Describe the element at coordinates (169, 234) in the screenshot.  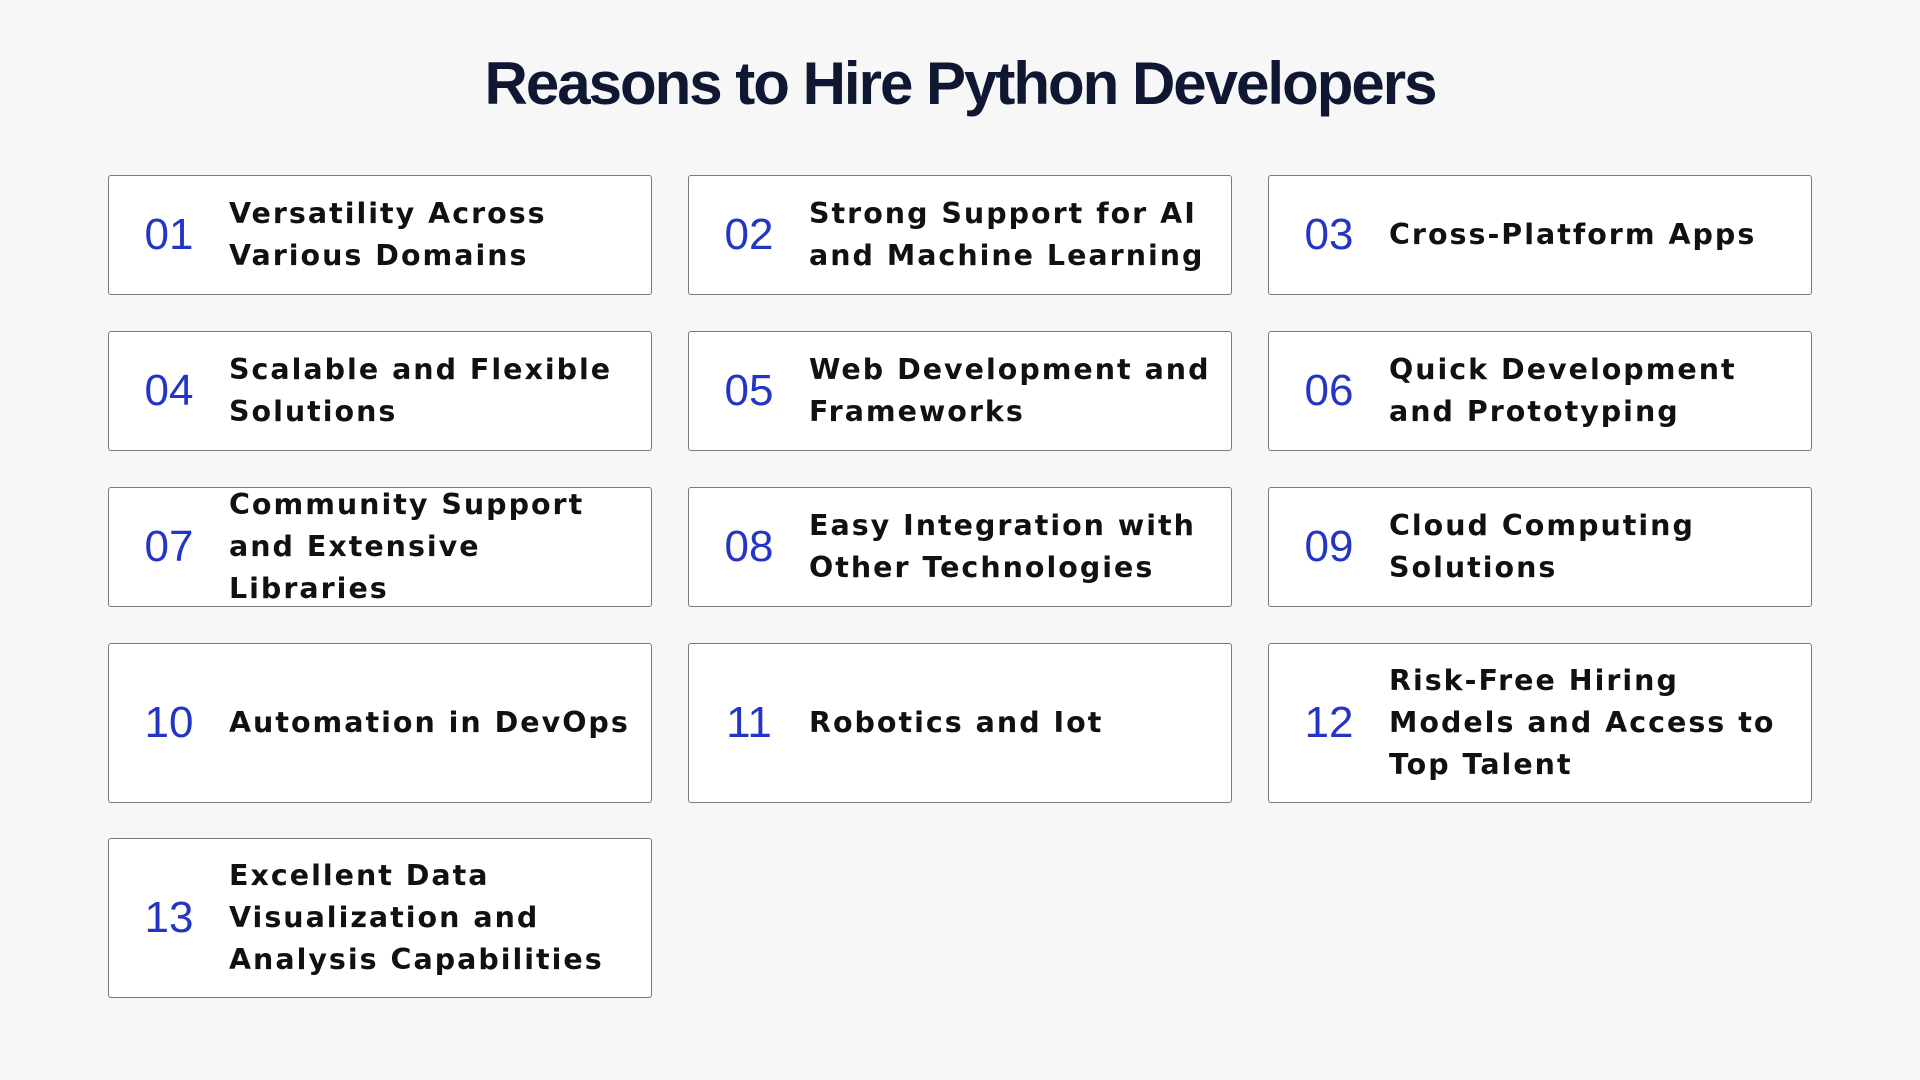
I see `reason-number: 01` at that location.